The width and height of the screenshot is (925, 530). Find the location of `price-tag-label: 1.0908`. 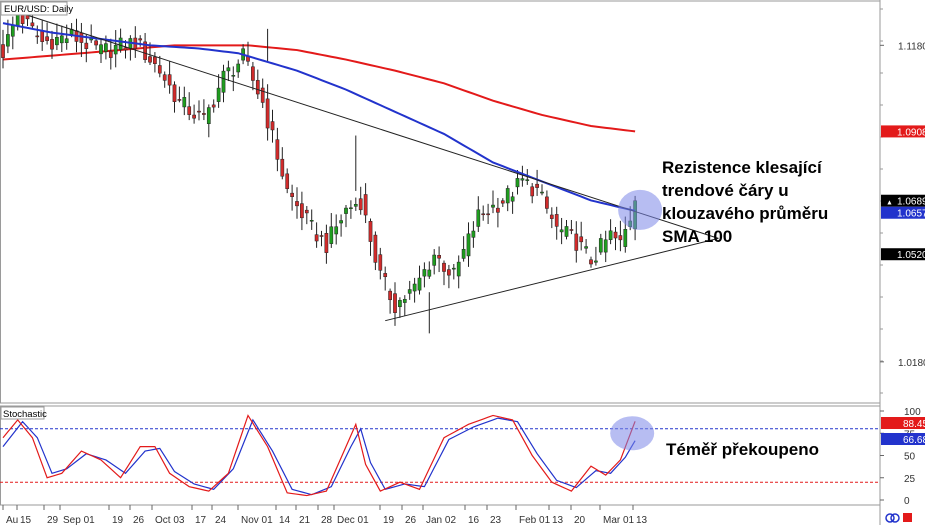

price-tag-label: 1.0908 is located at coordinates (911, 132).